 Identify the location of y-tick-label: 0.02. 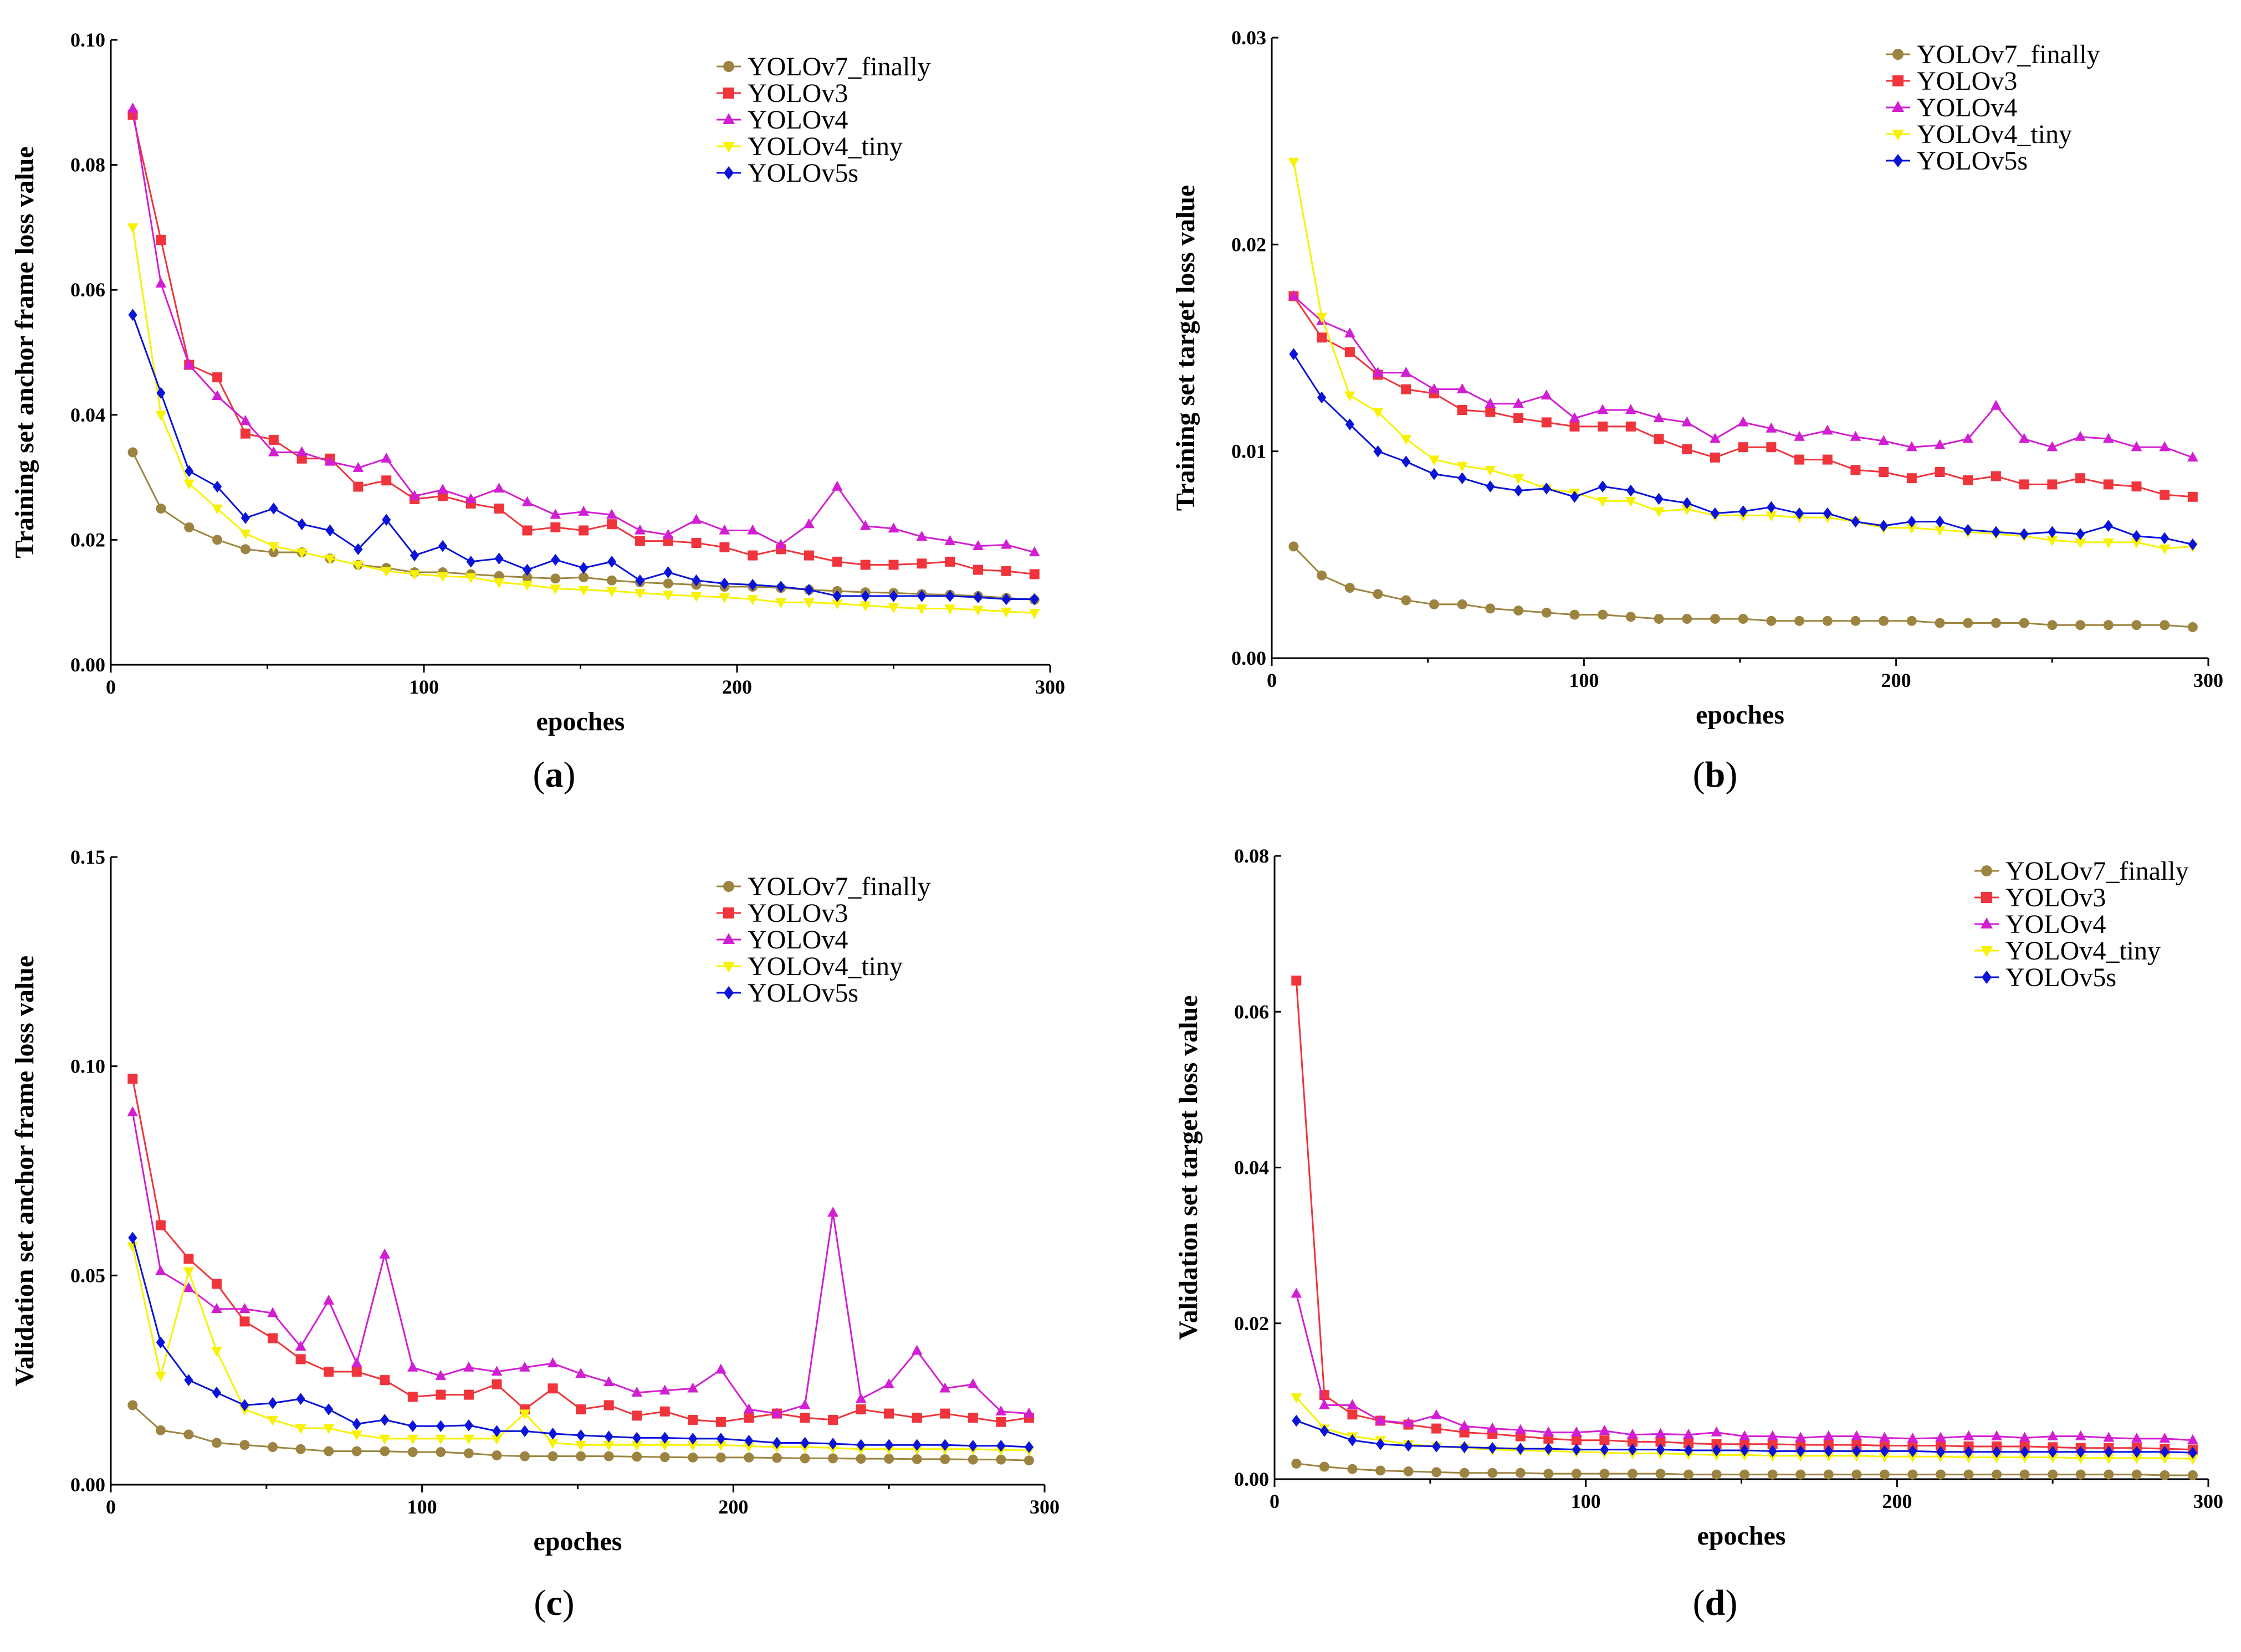
(1251, 1324).